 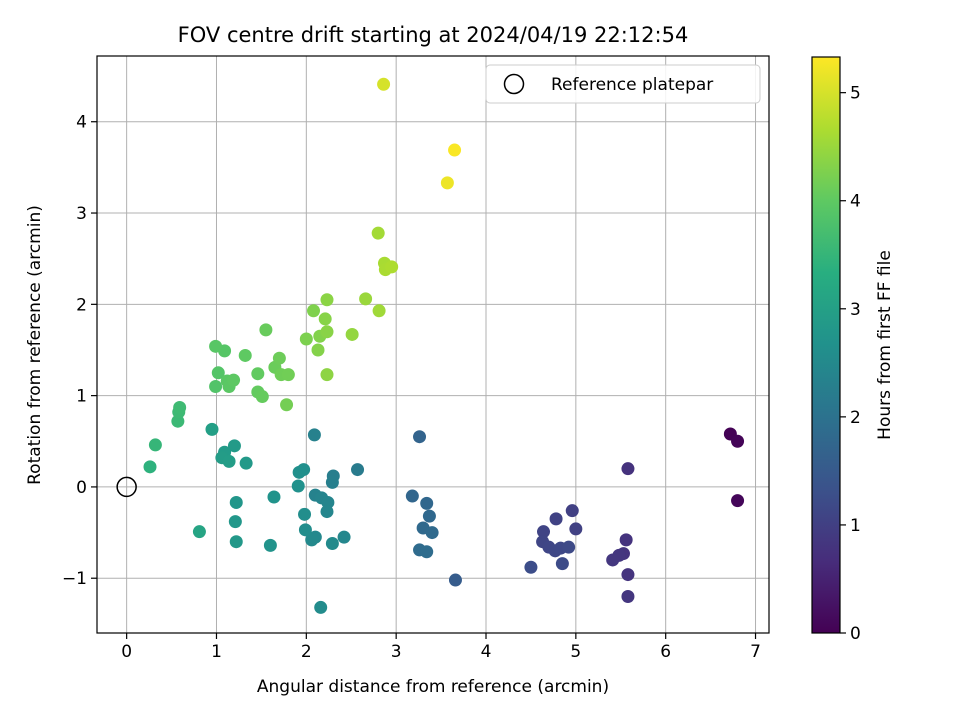 I want to click on y-tick-label: 2, so click(x=81, y=305).